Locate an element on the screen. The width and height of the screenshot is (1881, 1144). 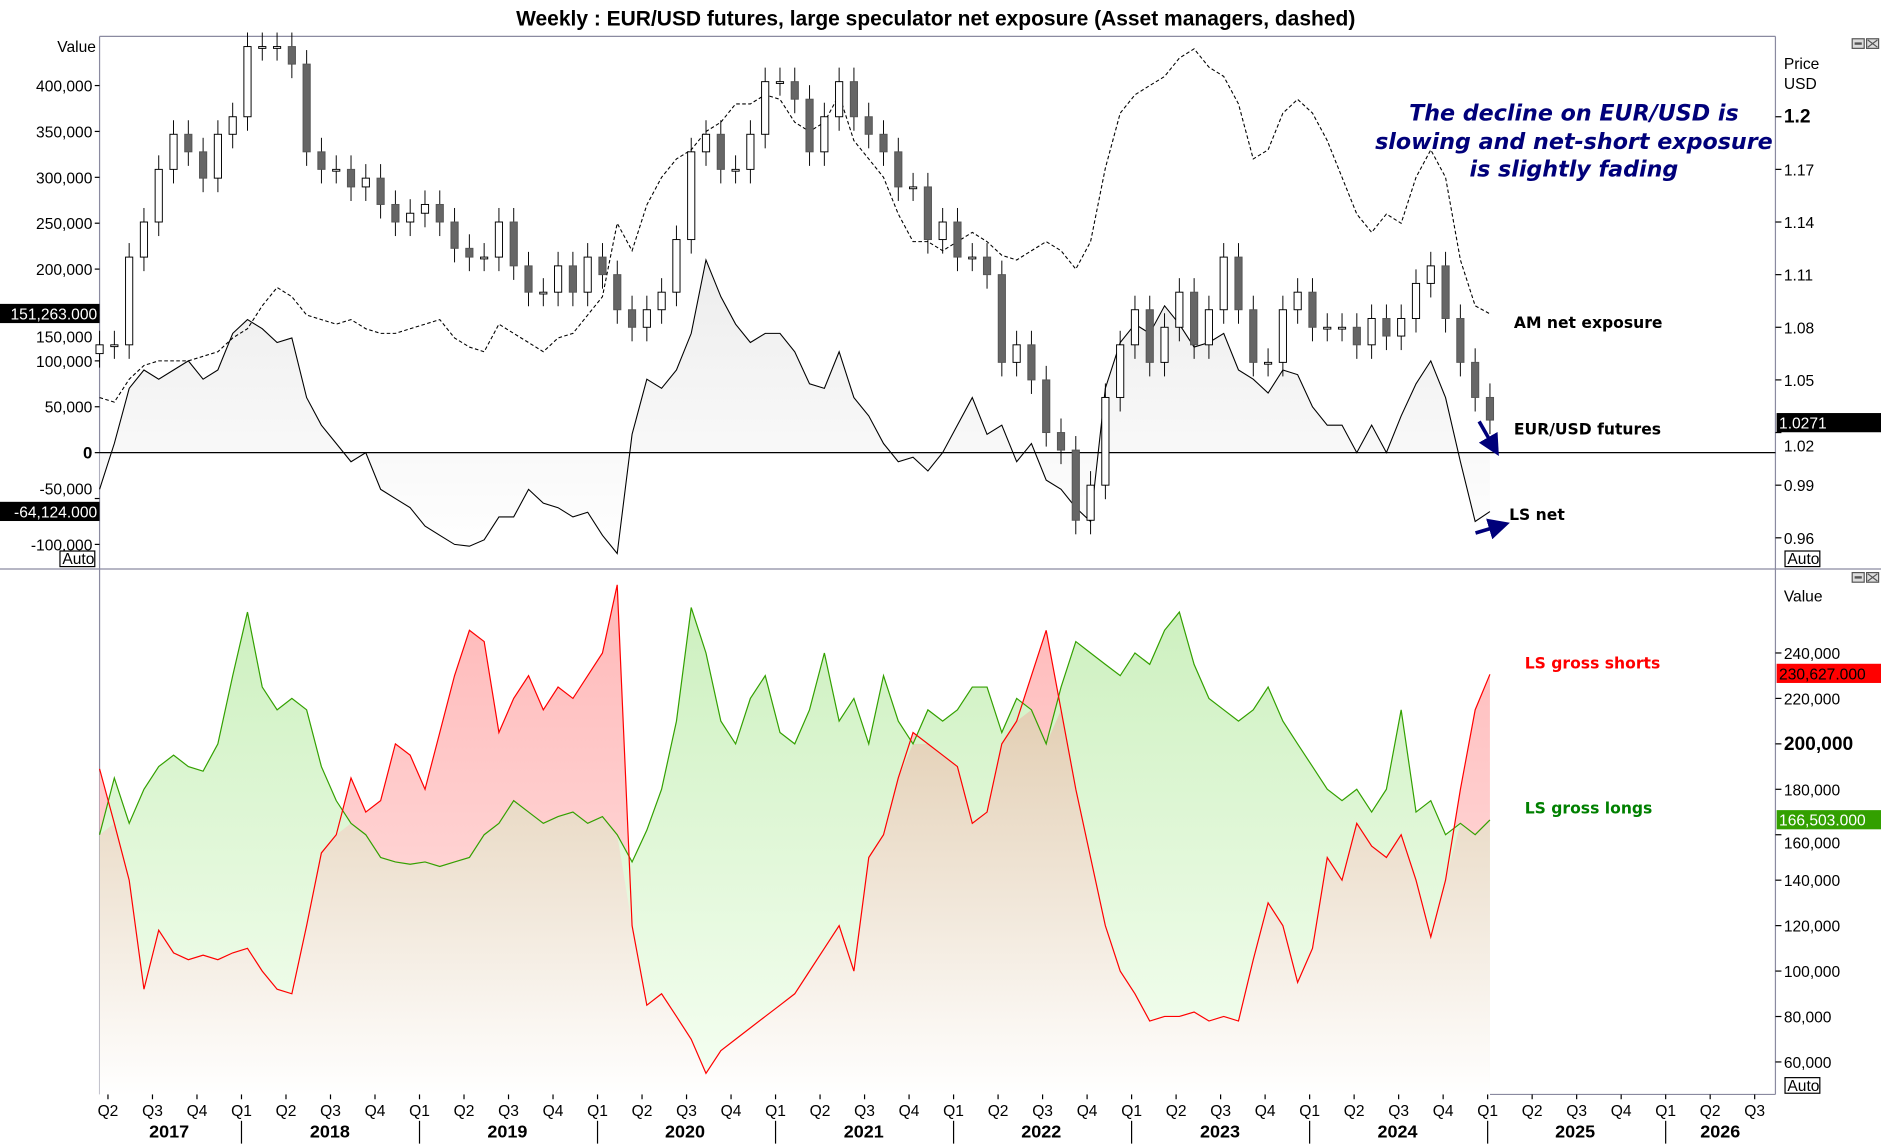
annotation-line-1: The decline on EUR/USD is is located at coordinates (1574, 113).